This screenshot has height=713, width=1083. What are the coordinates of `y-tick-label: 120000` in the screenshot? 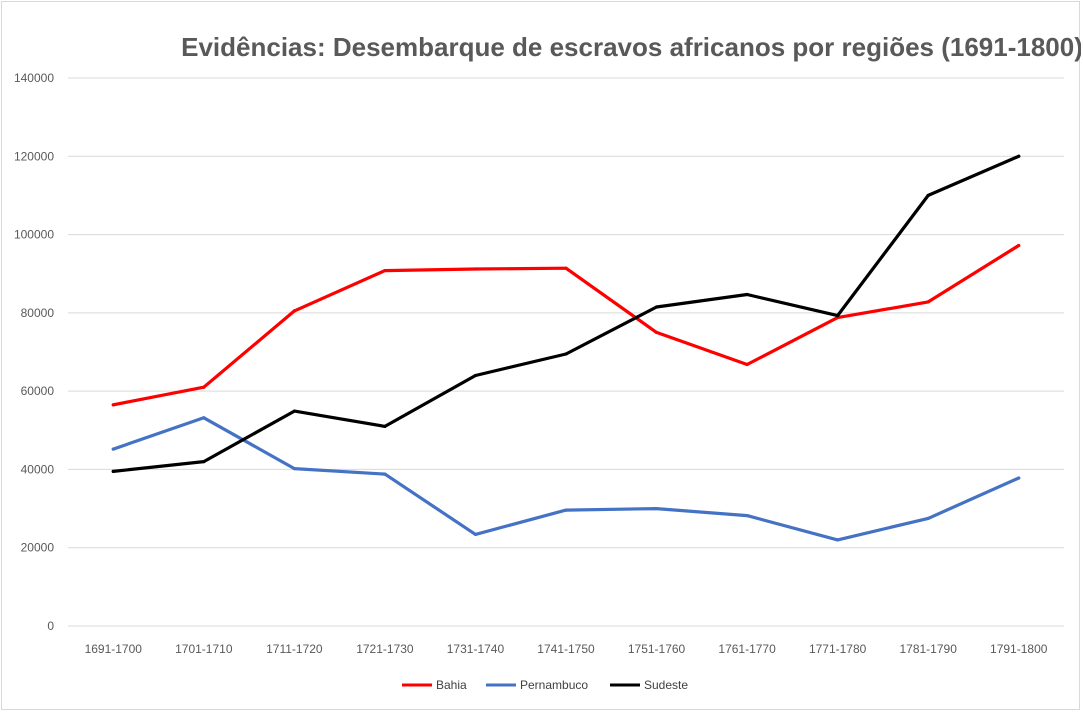 It's located at (34, 156).